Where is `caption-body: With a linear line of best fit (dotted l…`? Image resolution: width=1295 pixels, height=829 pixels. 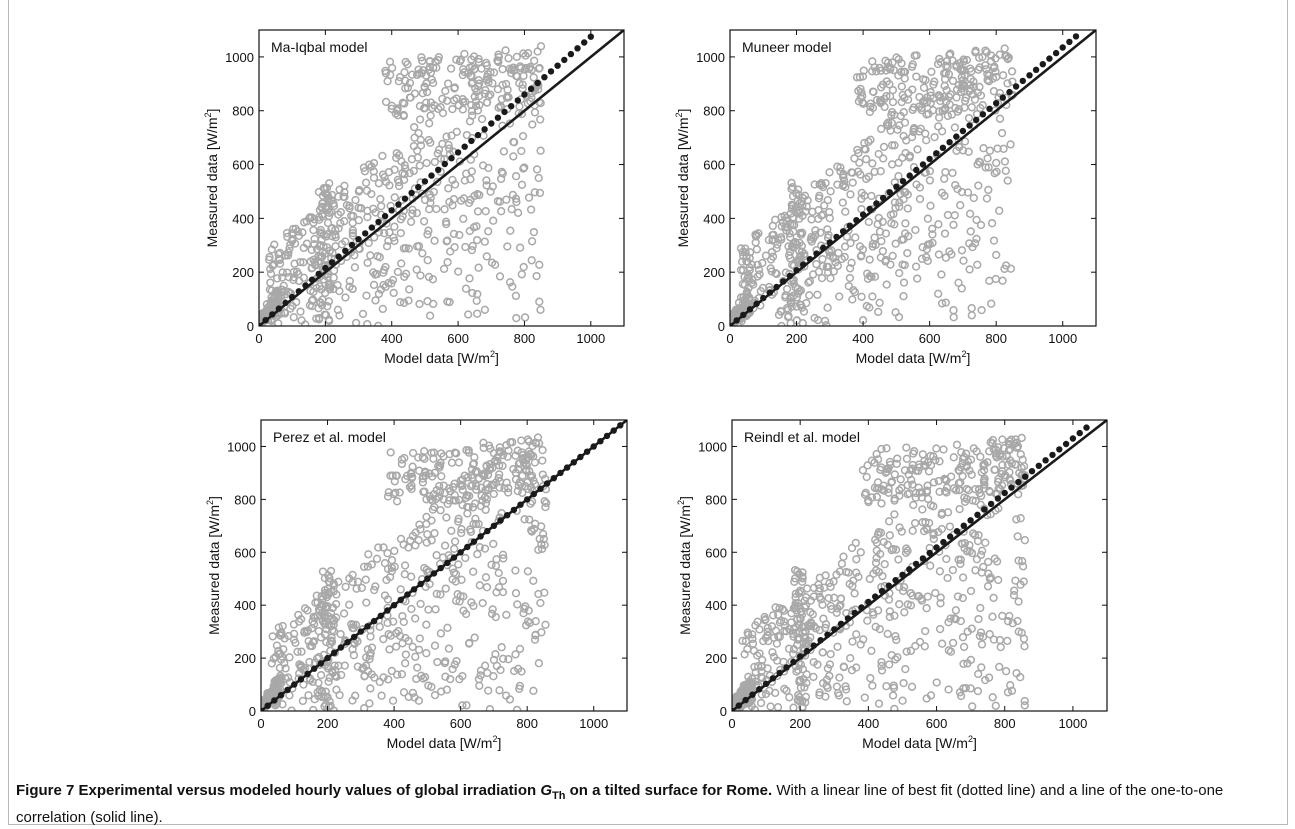 caption-body: With a linear line of best fit (dotted l… is located at coordinates (620, 804).